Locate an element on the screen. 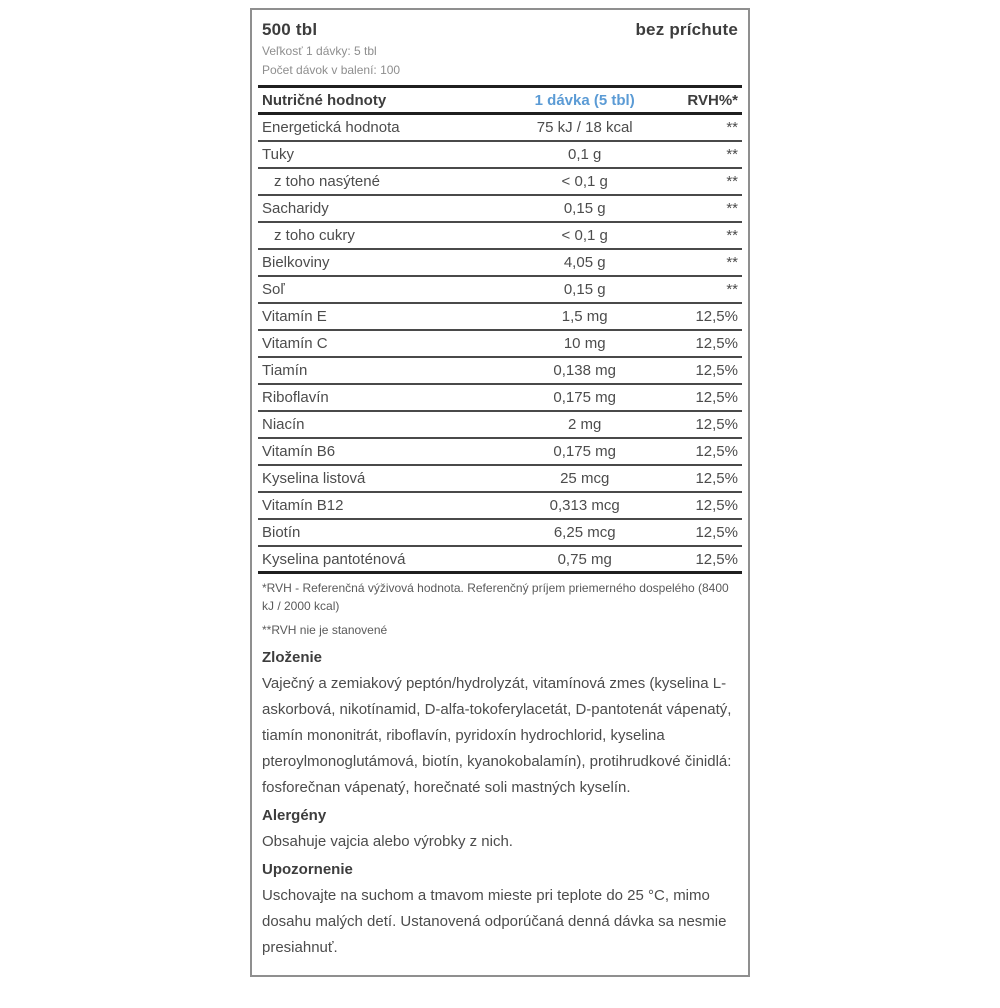  nutrient-value: 75 kJ / 18 kcal is located at coordinates (584, 127).